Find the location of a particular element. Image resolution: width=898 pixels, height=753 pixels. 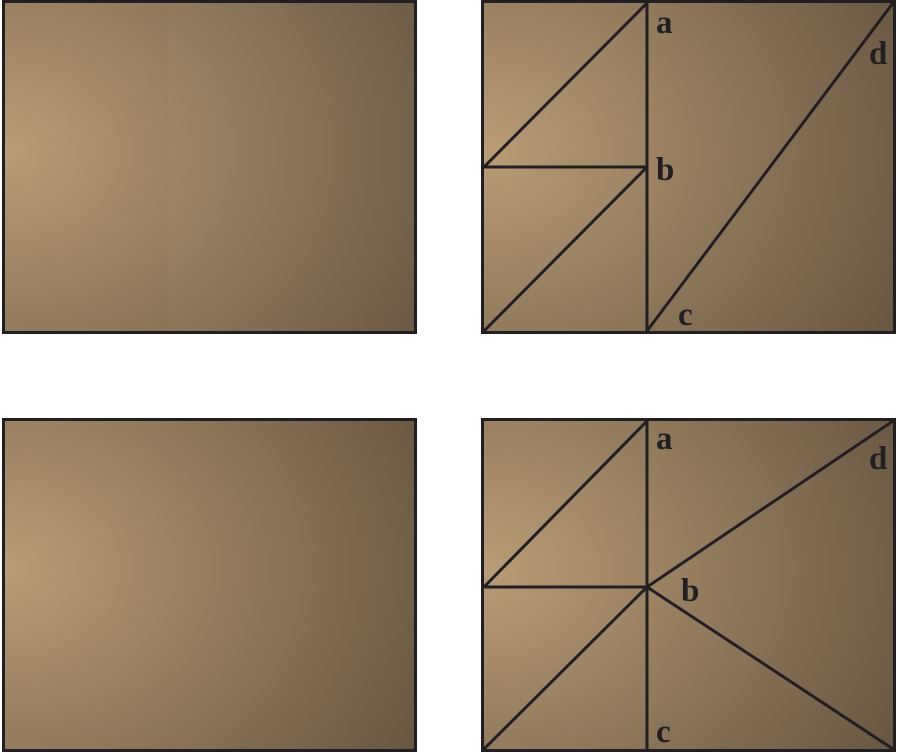

line-b-to-d is located at coordinates (769, 505).